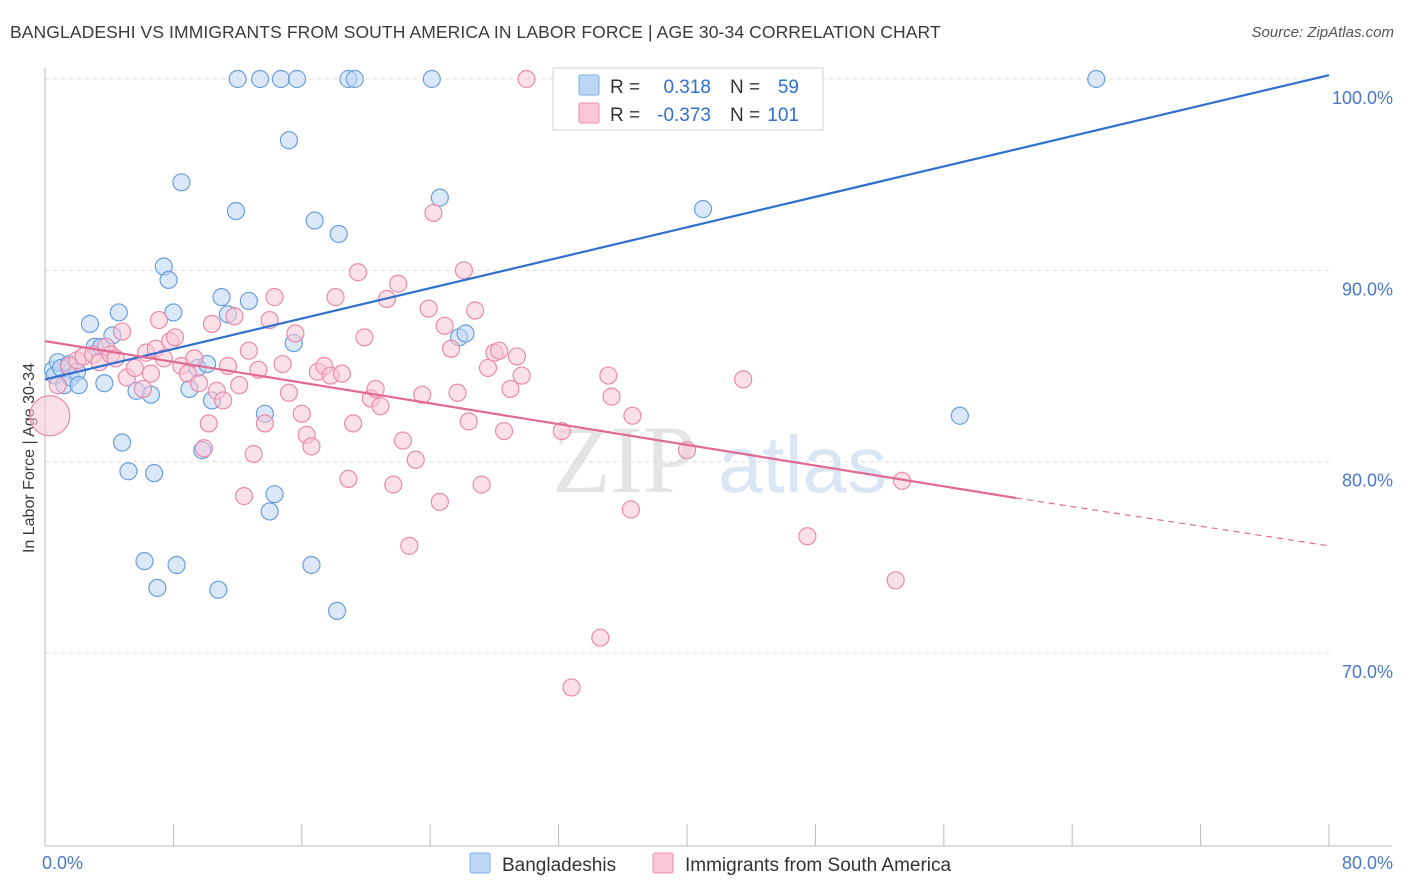 This screenshot has height=892, width=1406. What do you see at coordinates (818, 865) in the screenshot?
I see `series-legend-label-immigrants: Immigrants from South America` at bounding box center [818, 865].